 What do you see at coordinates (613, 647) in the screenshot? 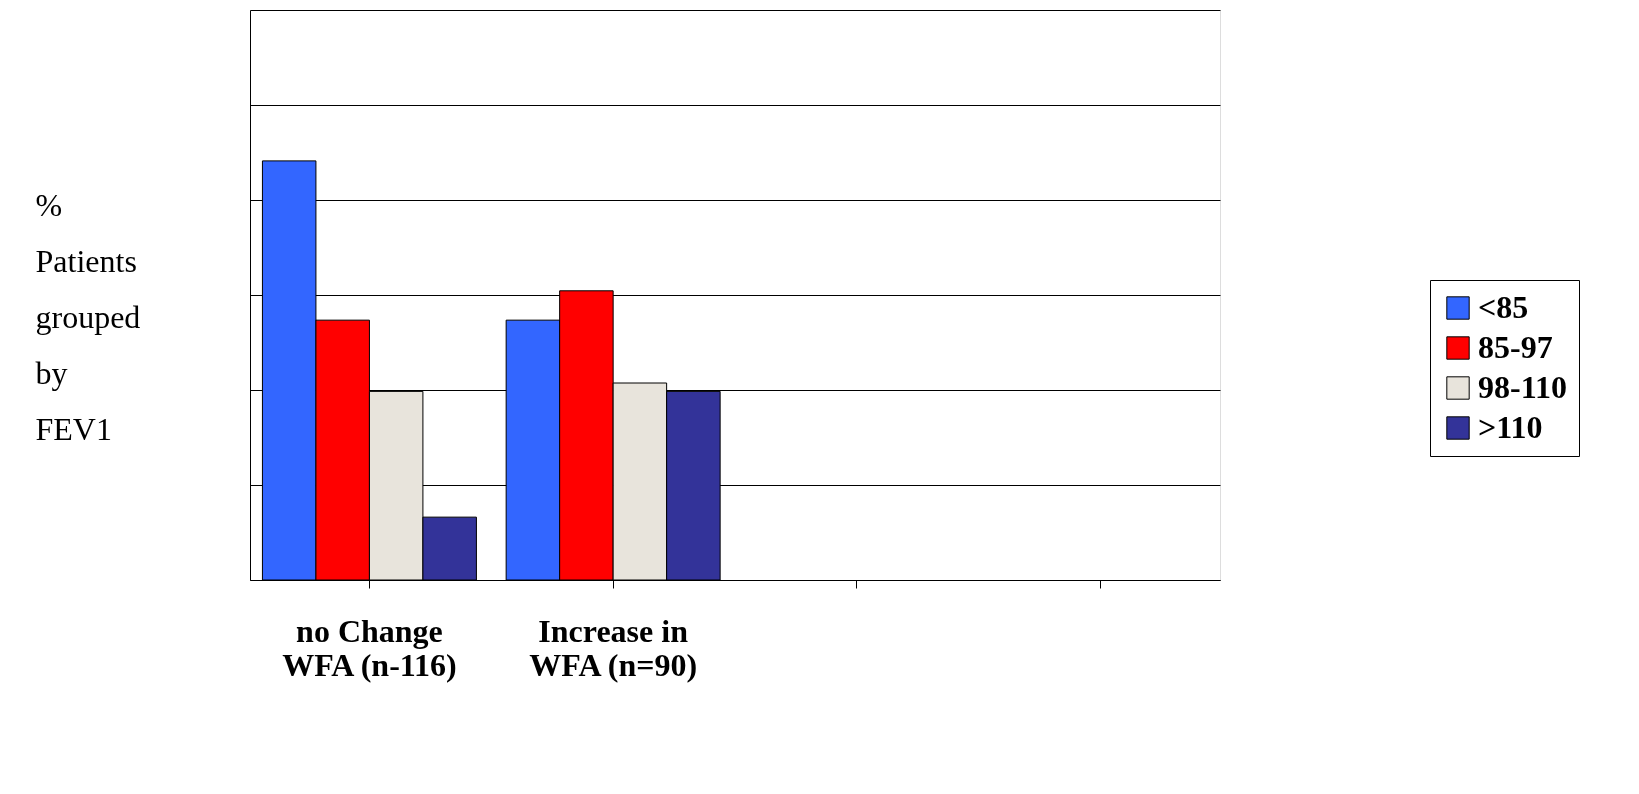
I see `x-tick-label: Increase in WFA (n=90)` at bounding box center [613, 647].